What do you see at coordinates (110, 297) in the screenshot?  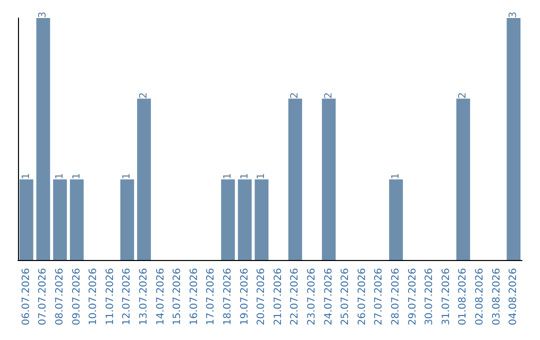 I see `x-tick-label: 11.07.2026` at bounding box center [110, 297].